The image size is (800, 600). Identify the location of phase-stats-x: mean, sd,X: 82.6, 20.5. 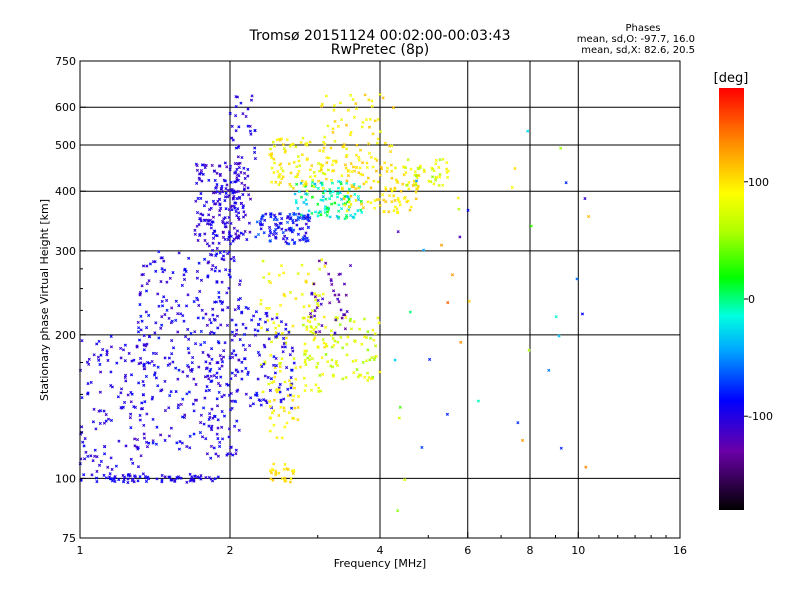
(638, 50).